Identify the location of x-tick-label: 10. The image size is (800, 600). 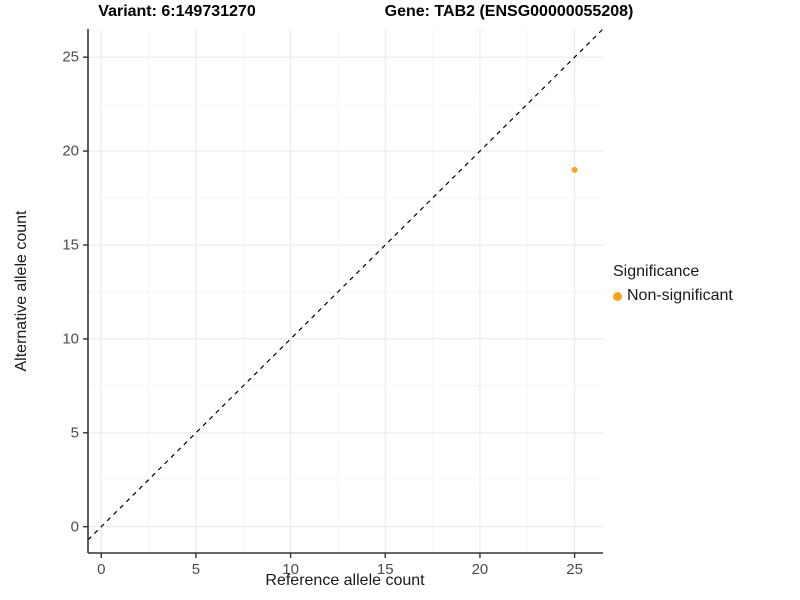
(290, 569).